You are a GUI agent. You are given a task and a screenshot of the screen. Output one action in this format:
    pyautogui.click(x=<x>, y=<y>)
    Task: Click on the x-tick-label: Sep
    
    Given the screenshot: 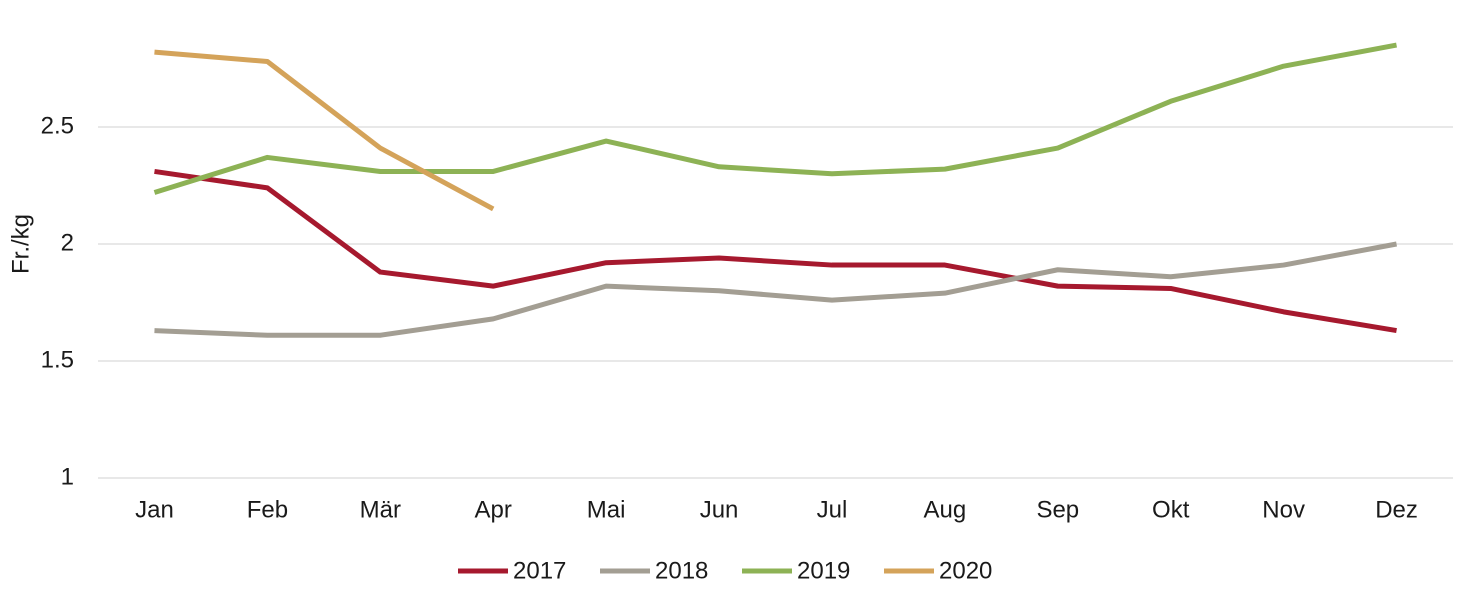 What is the action you would take?
    pyautogui.click(x=1057, y=509)
    